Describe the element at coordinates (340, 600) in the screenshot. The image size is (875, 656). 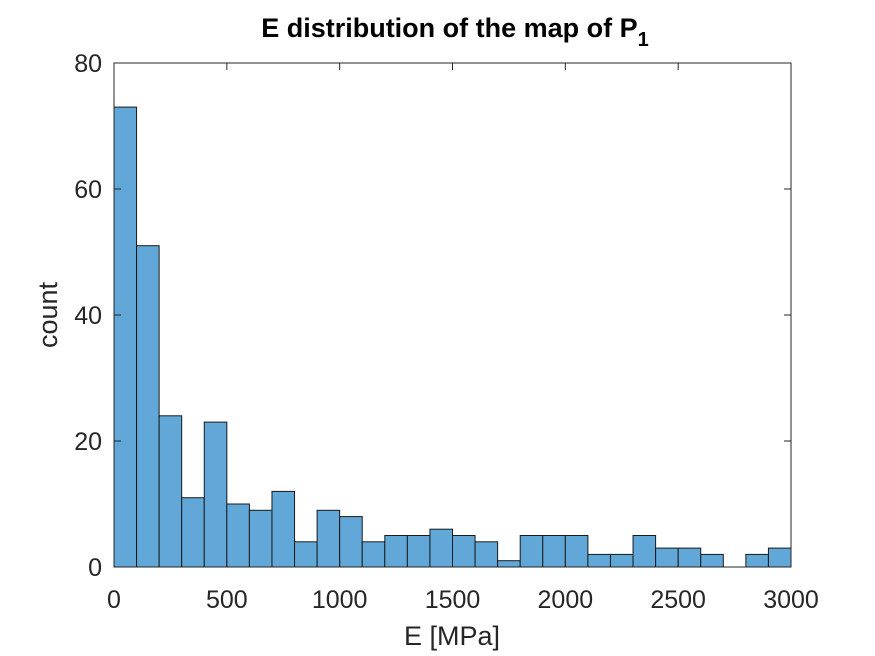
I see `x-tick-label: 1000` at that location.